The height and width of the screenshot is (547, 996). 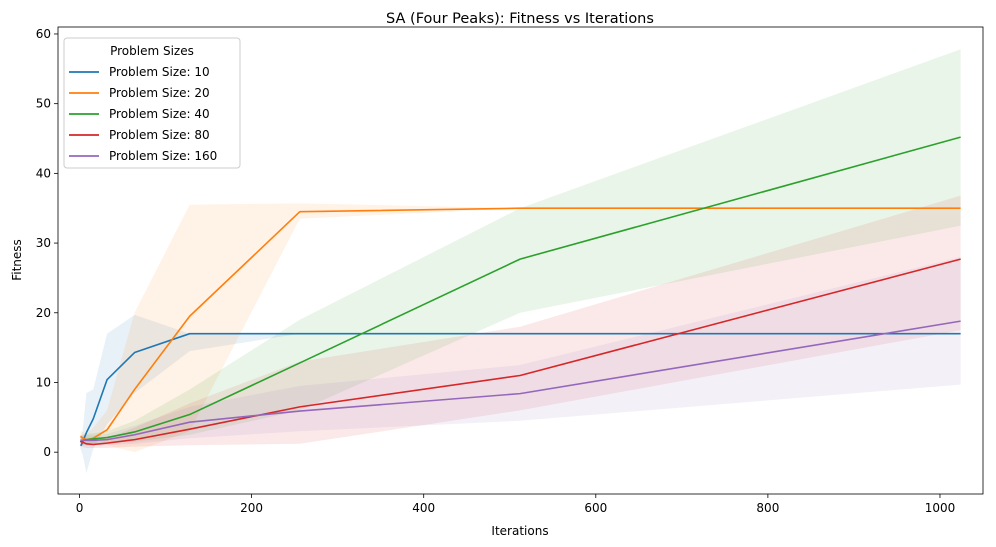 What do you see at coordinates (423, 508) in the screenshot?
I see `x-tick-label: 400` at bounding box center [423, 508].